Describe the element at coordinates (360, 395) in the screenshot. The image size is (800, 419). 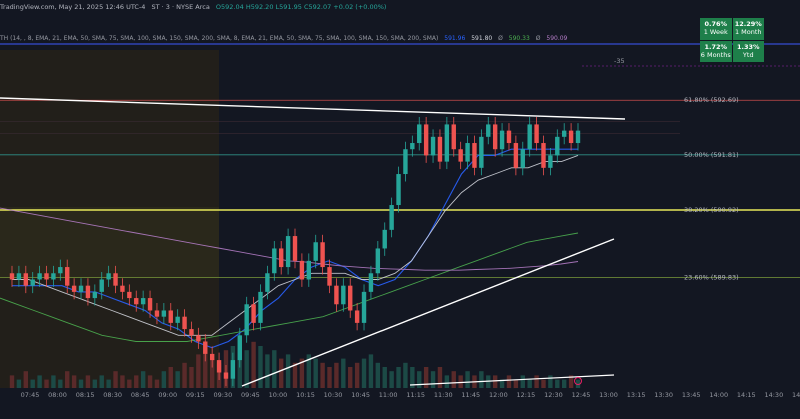
I see `x-tick-label: 10:45` at that location.